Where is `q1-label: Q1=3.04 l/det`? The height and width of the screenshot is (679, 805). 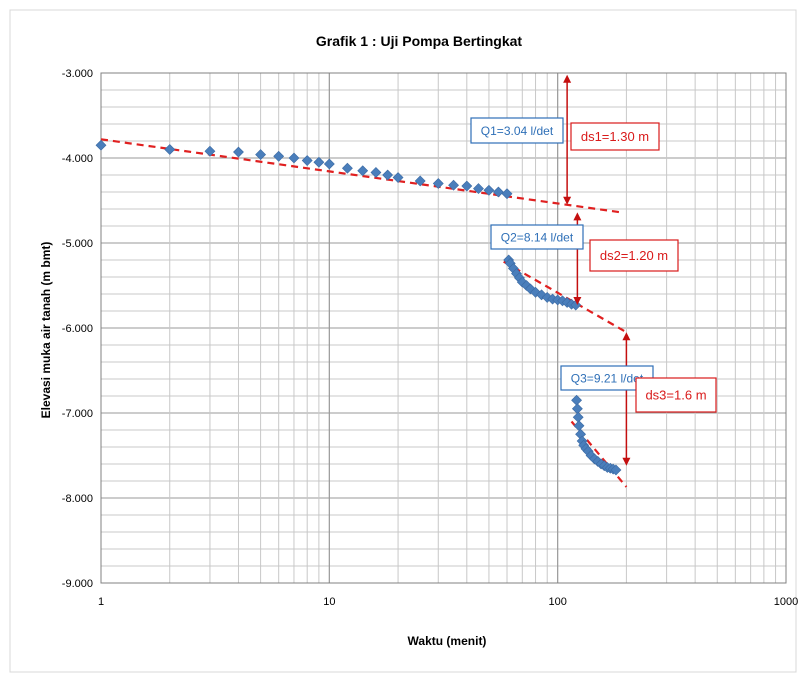 q1-label: Q1=3.04 l/det is located at coordinates (517, 131).